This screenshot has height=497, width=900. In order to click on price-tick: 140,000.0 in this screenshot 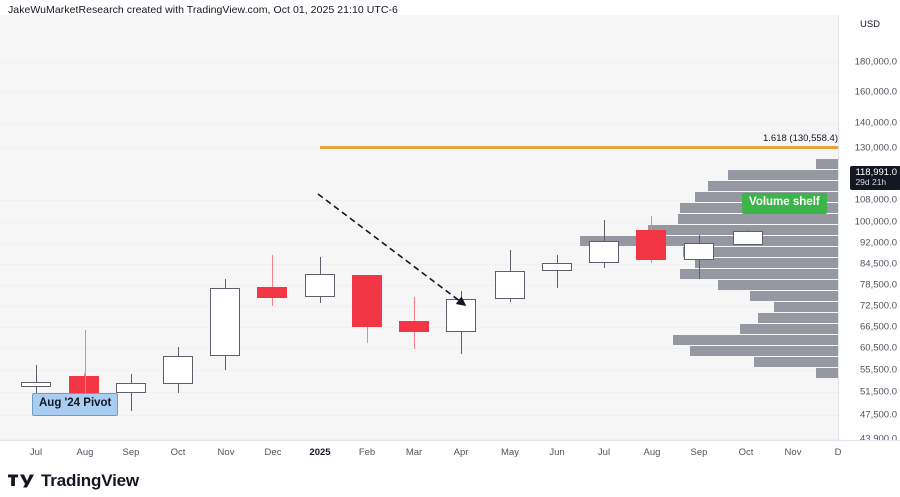, I will do `click(875, 123)`.